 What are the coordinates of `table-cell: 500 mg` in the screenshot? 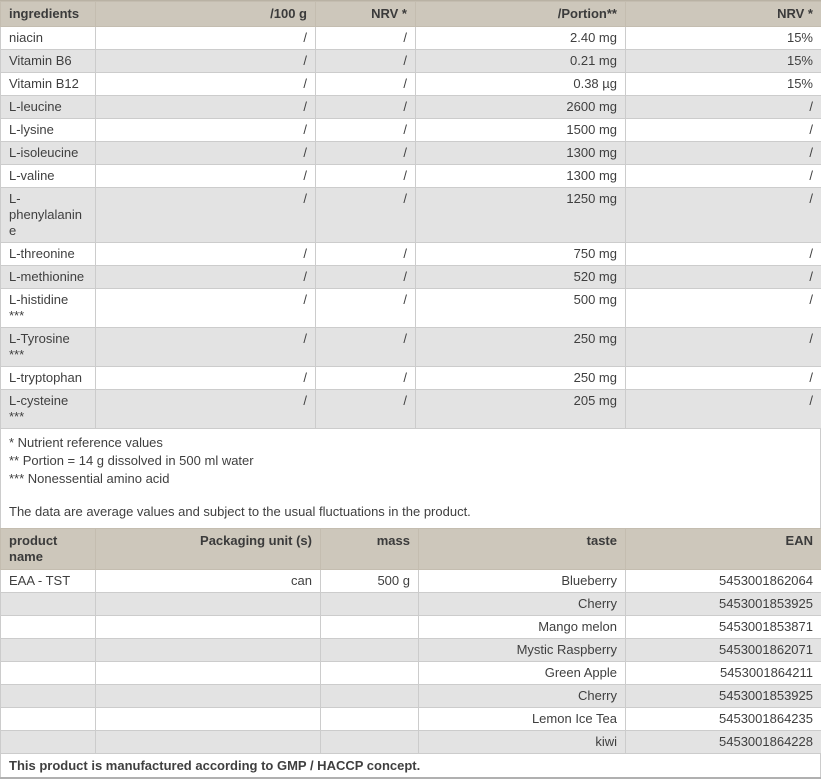 It's located at (521, 308).